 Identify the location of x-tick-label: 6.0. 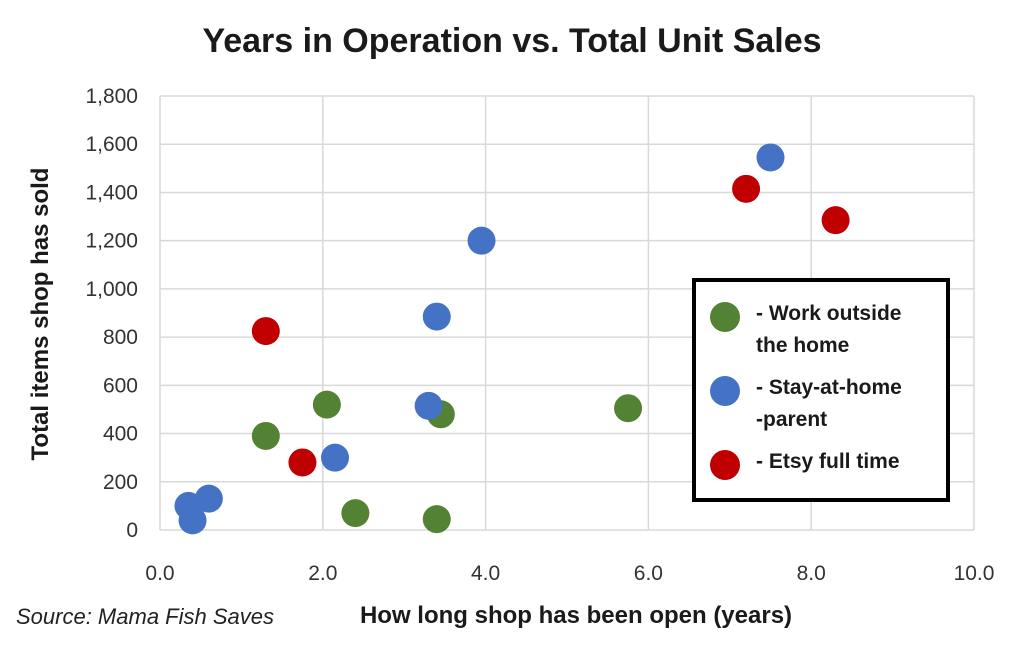
(648, 573).